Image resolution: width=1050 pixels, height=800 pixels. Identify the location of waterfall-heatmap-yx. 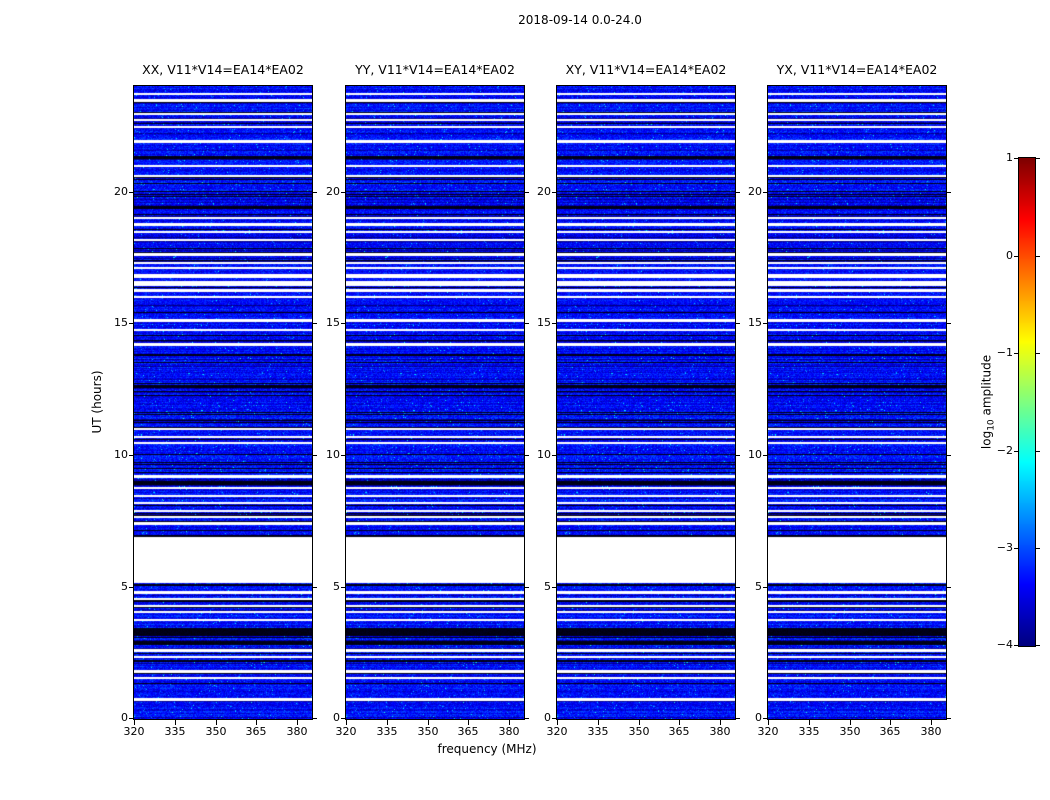
(857, 402).